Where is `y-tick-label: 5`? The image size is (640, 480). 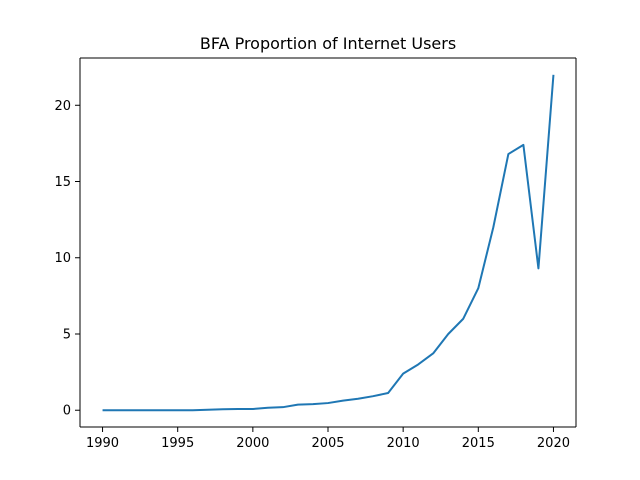 y-tick-label: 5 is located at coordinates (67, 334).